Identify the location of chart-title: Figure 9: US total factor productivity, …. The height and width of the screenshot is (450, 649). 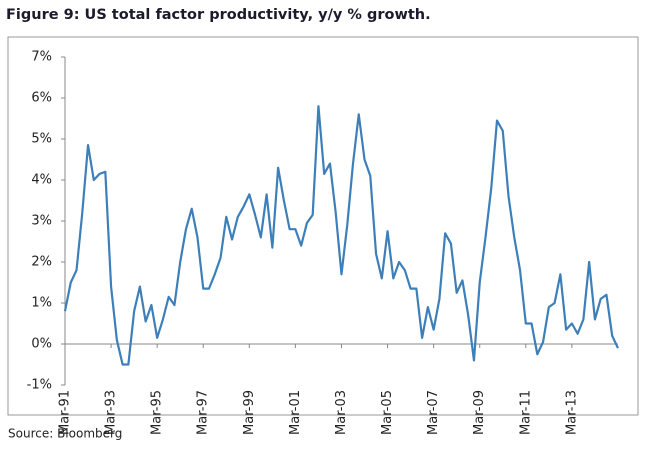
(218, 15).